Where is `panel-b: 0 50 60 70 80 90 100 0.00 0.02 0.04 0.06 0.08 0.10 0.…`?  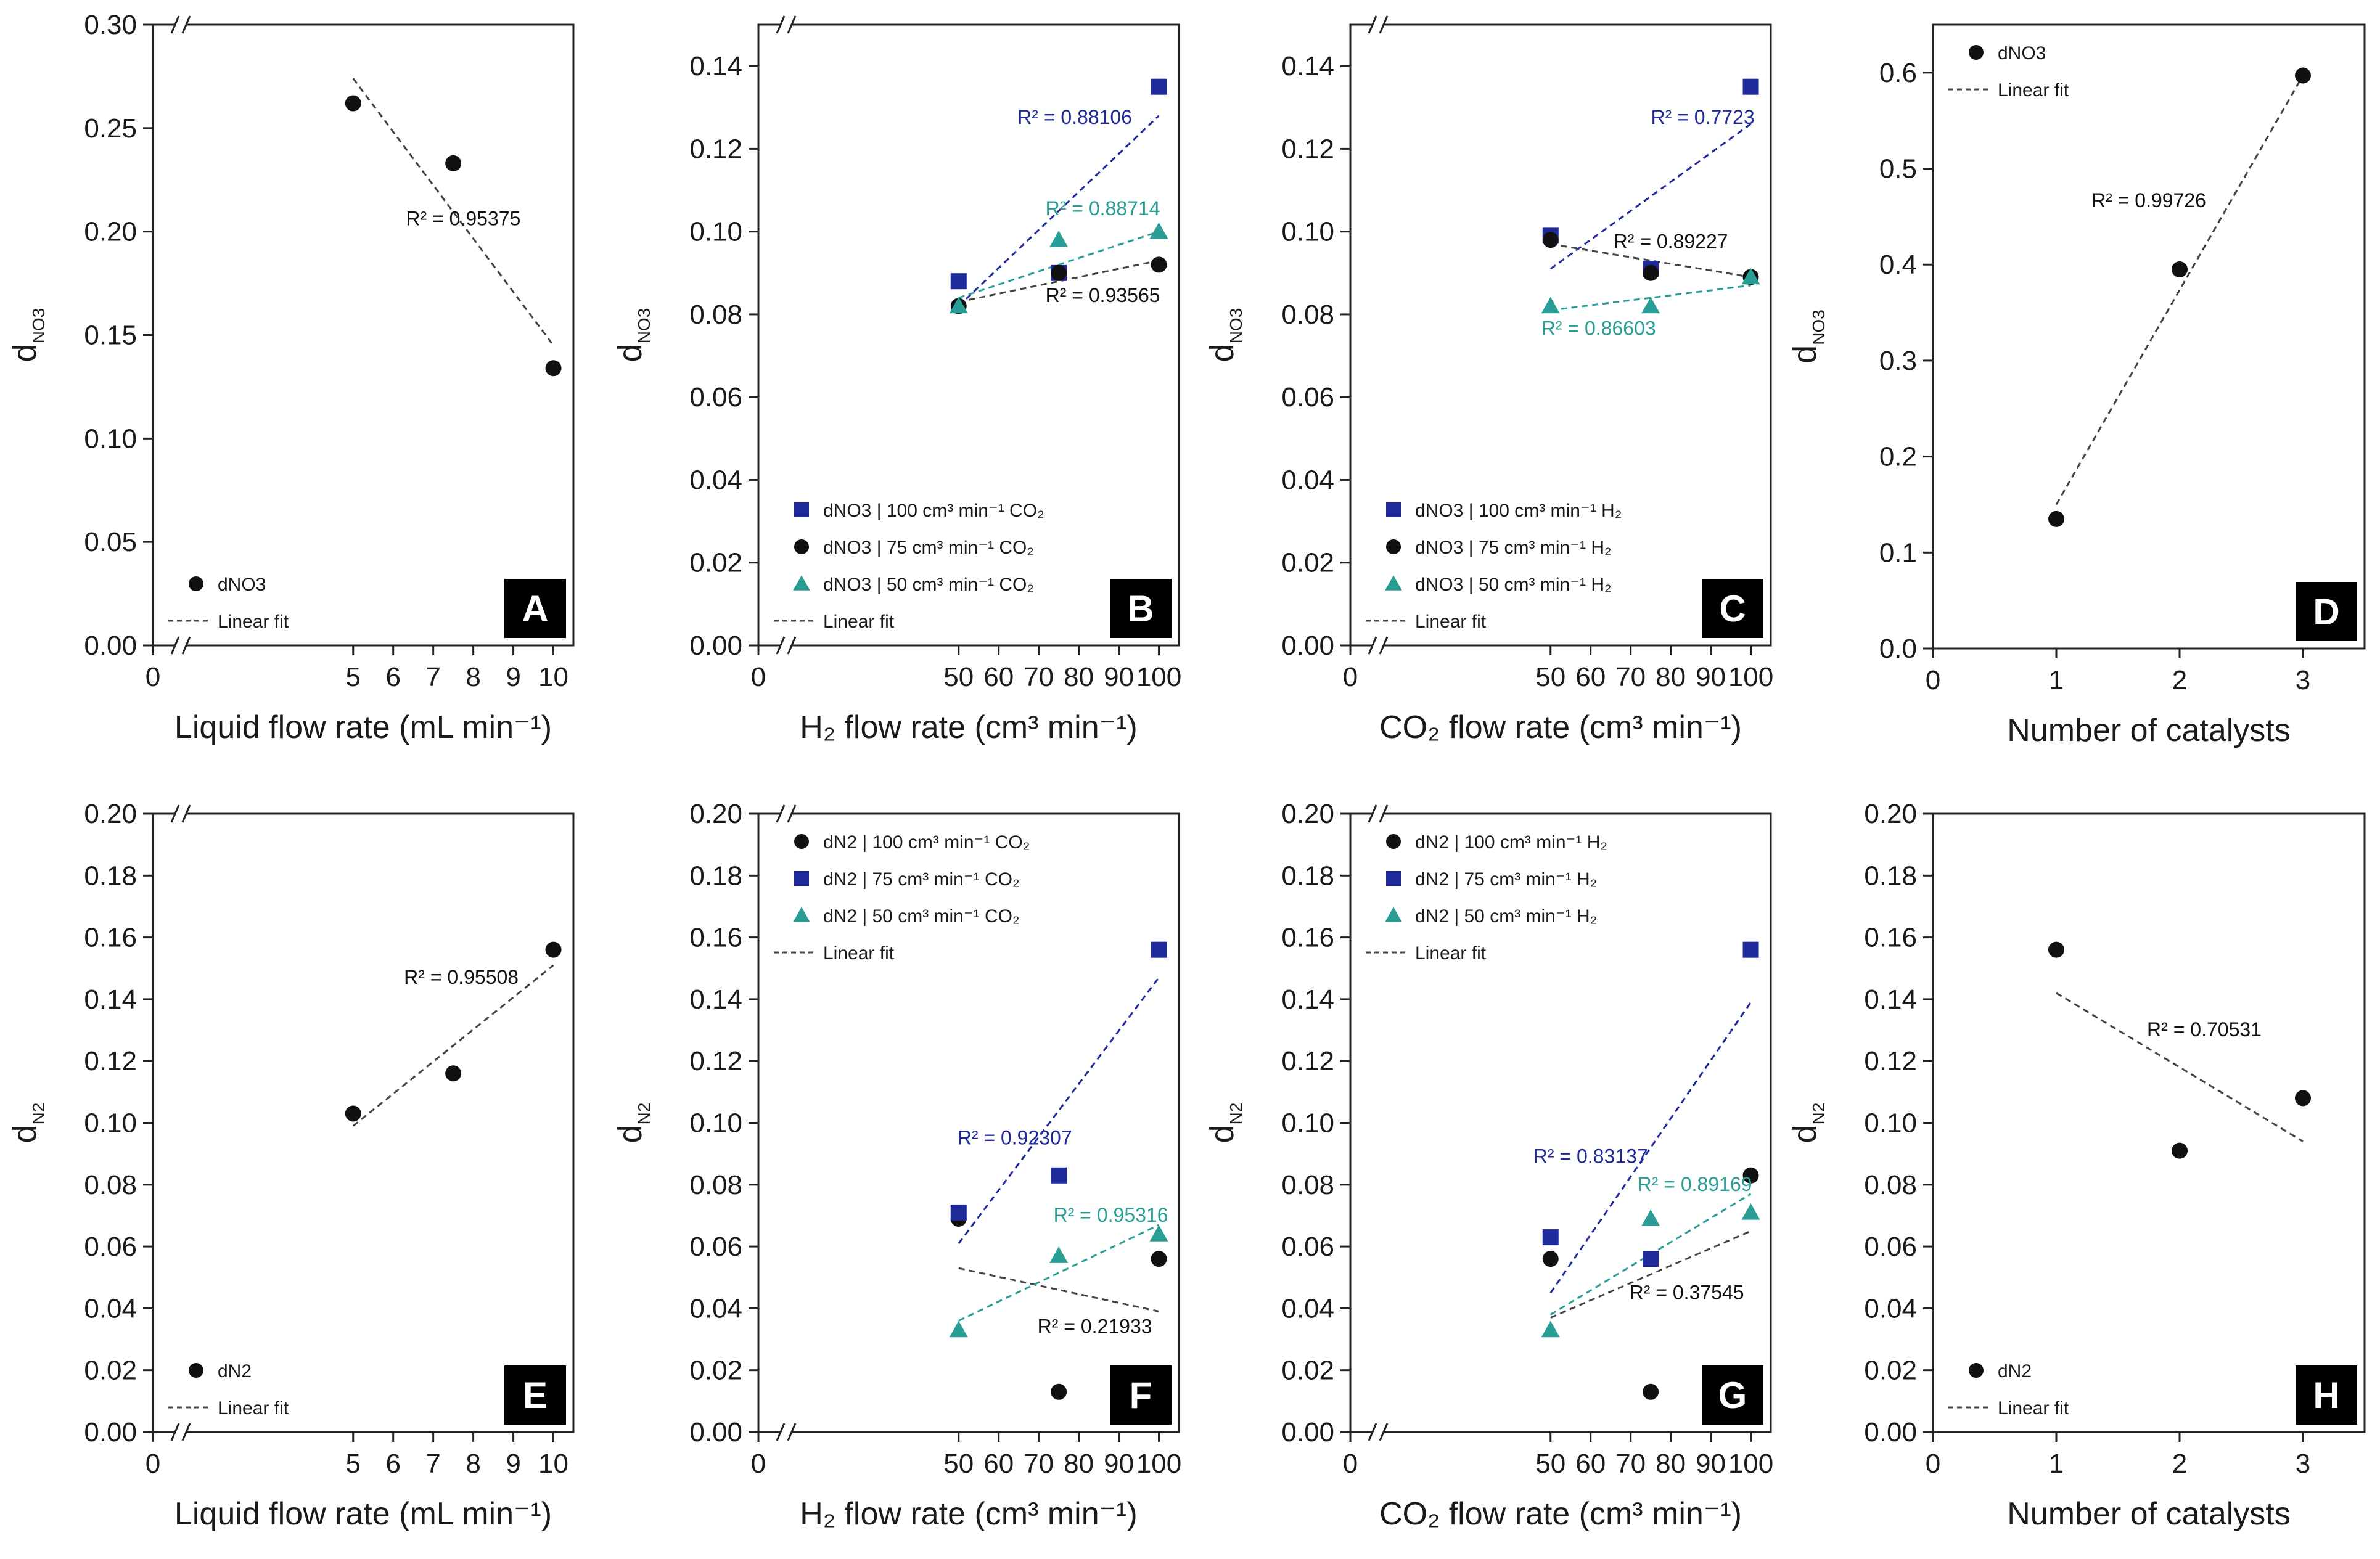 panel-b: 0 50 60 70 80 90 100 0.00 0.02 0.04 0.06 0.08 0.10 0.… is located at coordinates (896, 380).